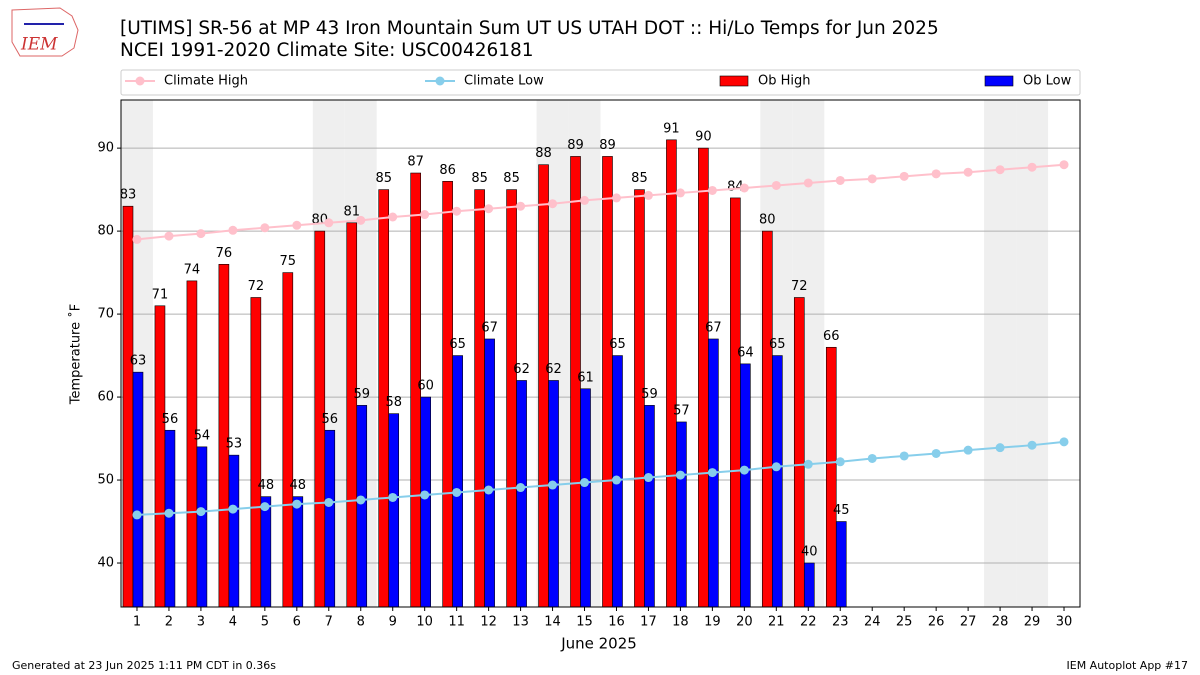 The height and width of the screenshot is (675, 1200). I want to click on y-tick-label: 50, so click(105, 480).